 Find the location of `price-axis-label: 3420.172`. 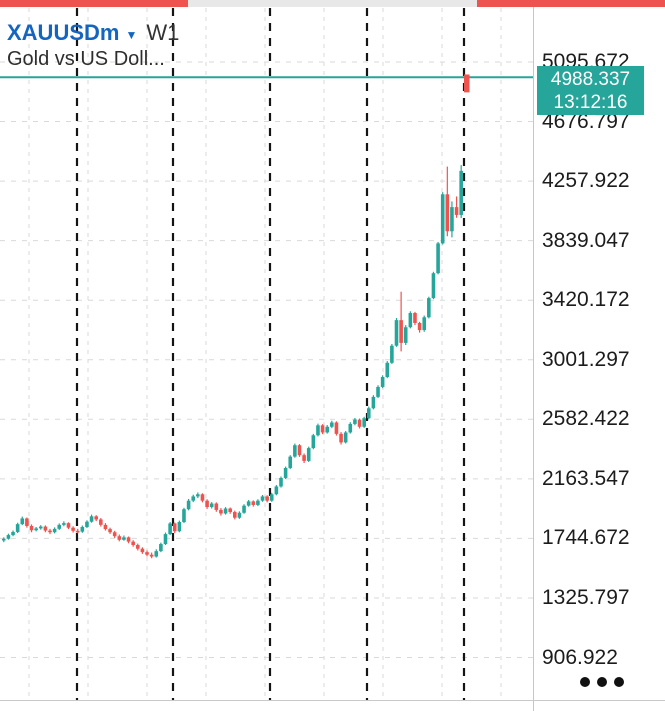

price-axis-label: 3420.172 is located at coordinates (586, 300).